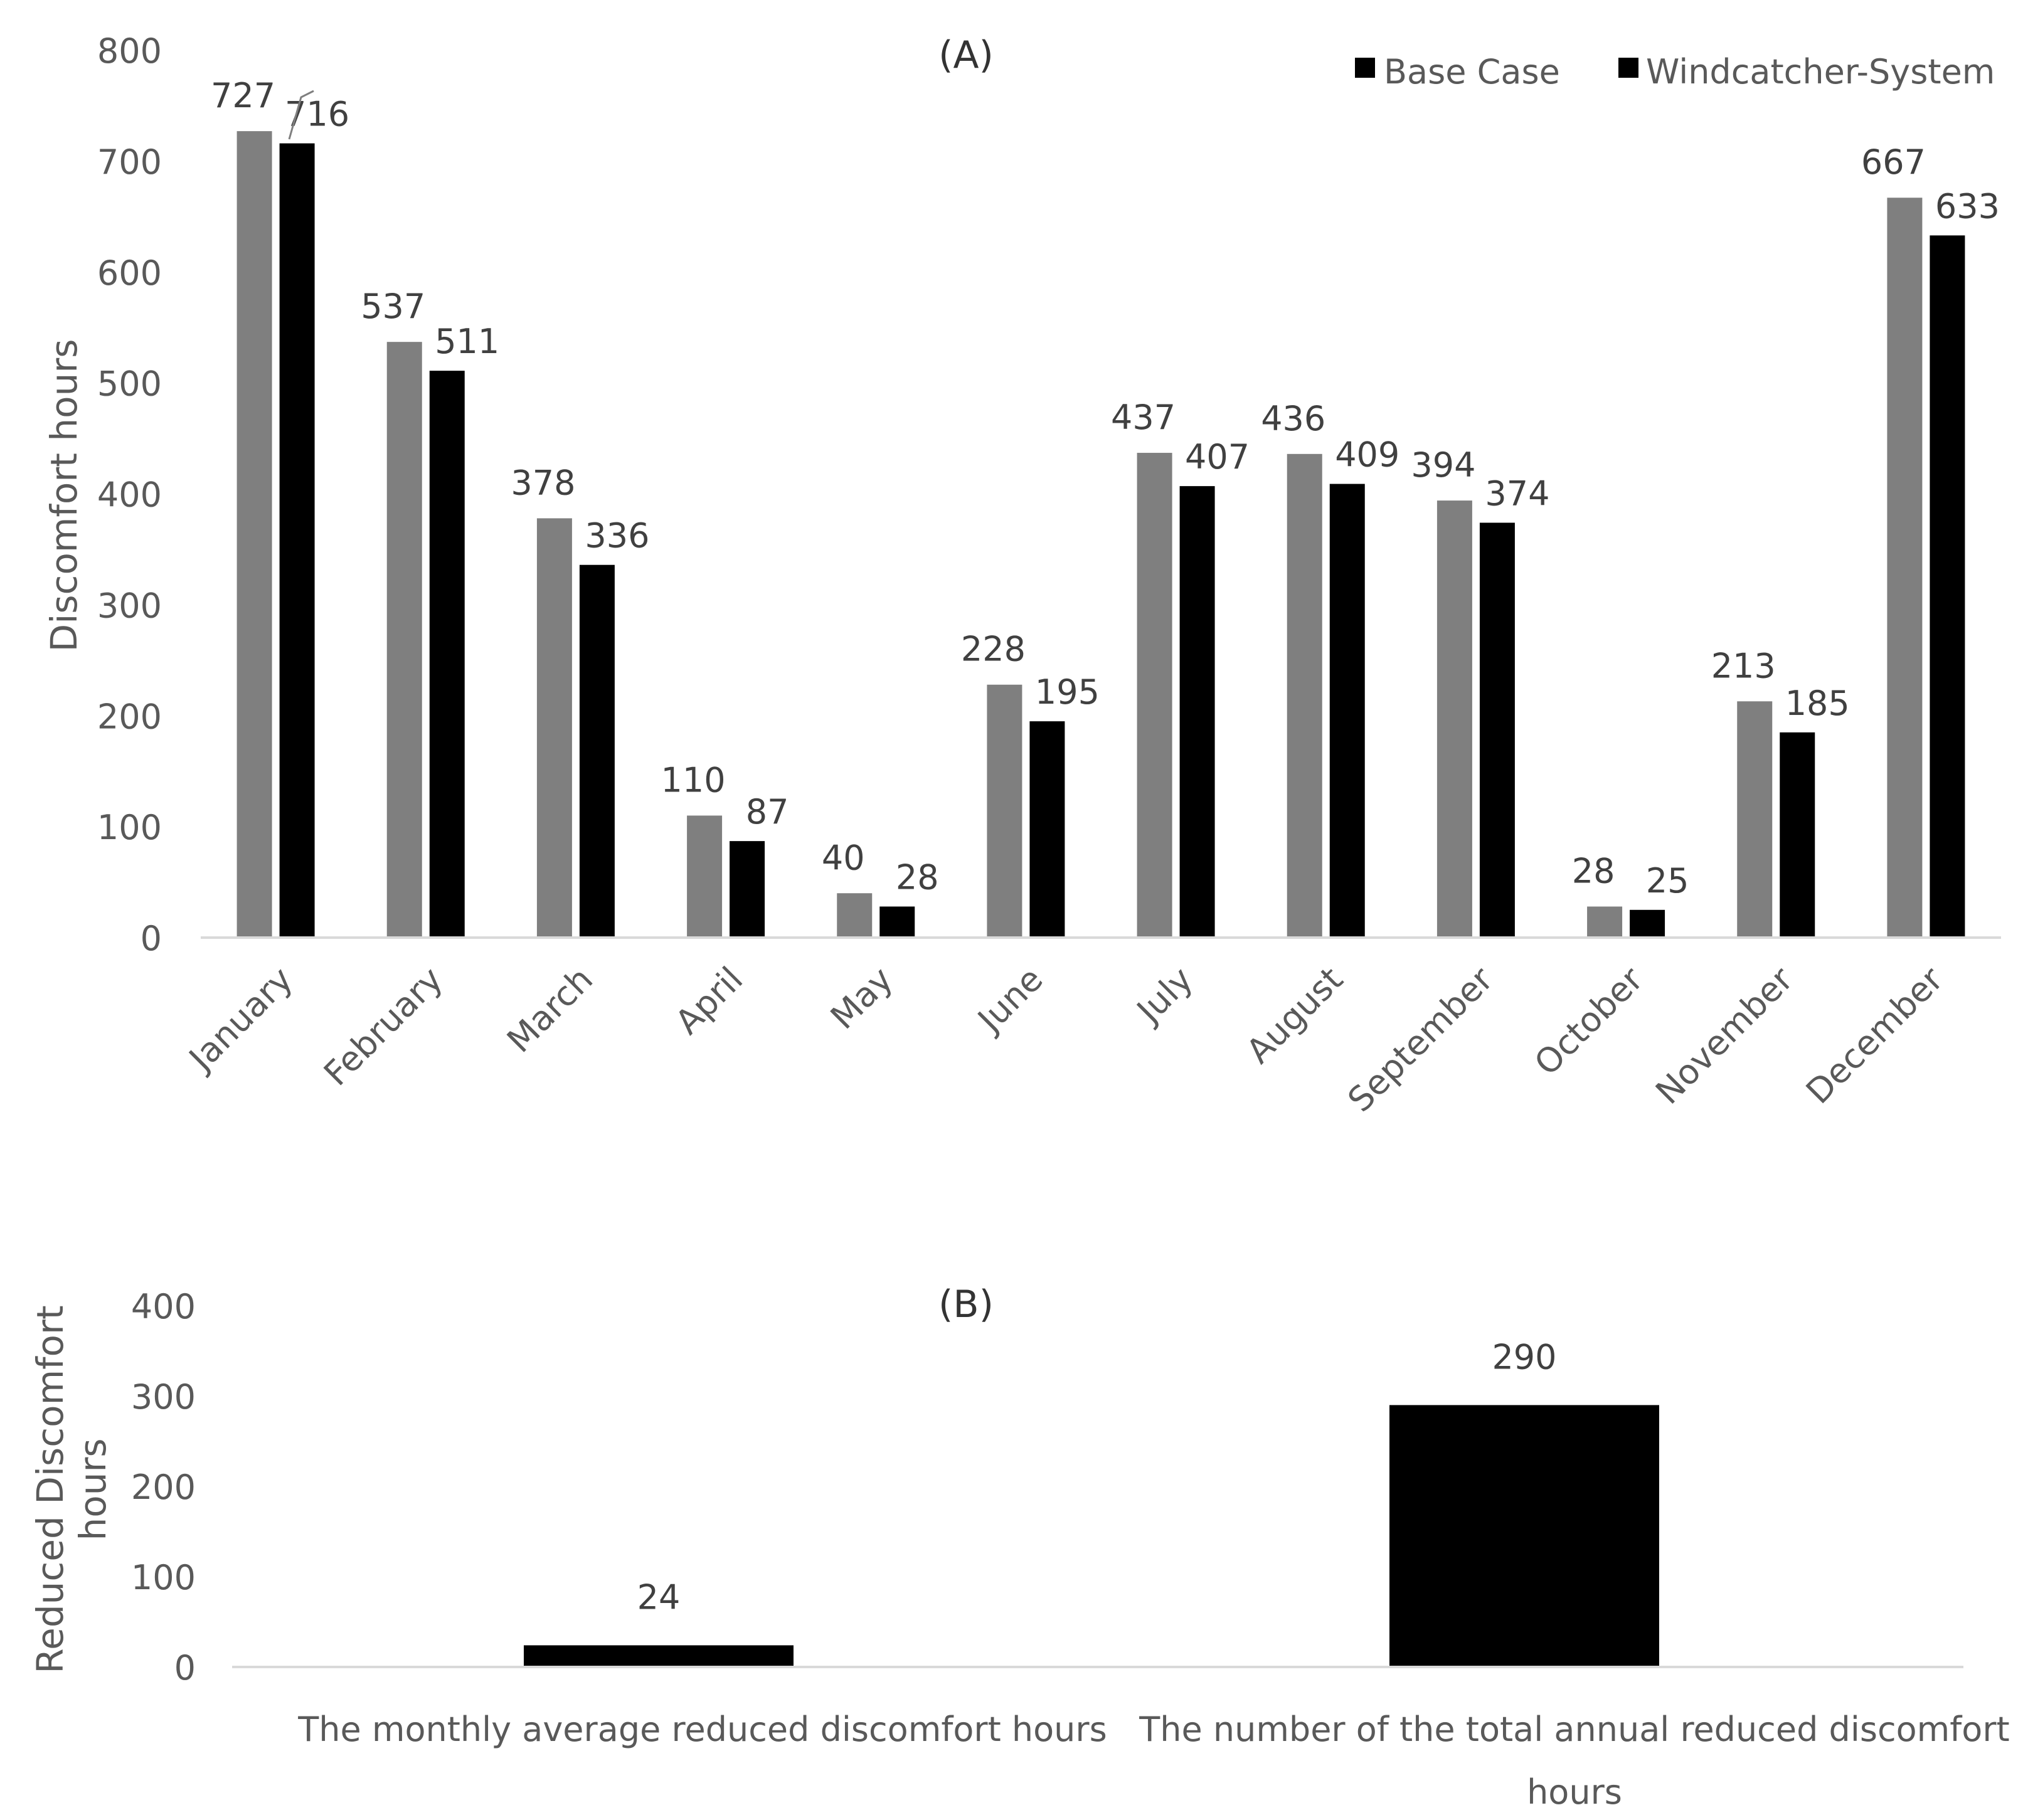 This screenshot has width=2023, height=1820. I want to click on x-tick-label-december: December, so click(1874, 1035).